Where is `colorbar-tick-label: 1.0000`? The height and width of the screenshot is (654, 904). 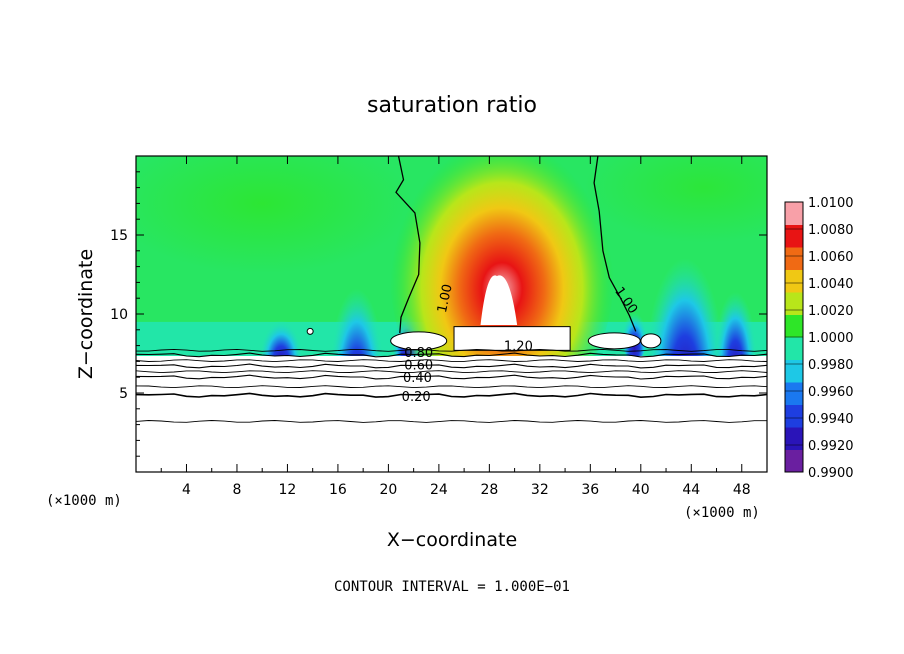
colorbar-tick-label: 1.0000 is located at coordinates (831, 338).